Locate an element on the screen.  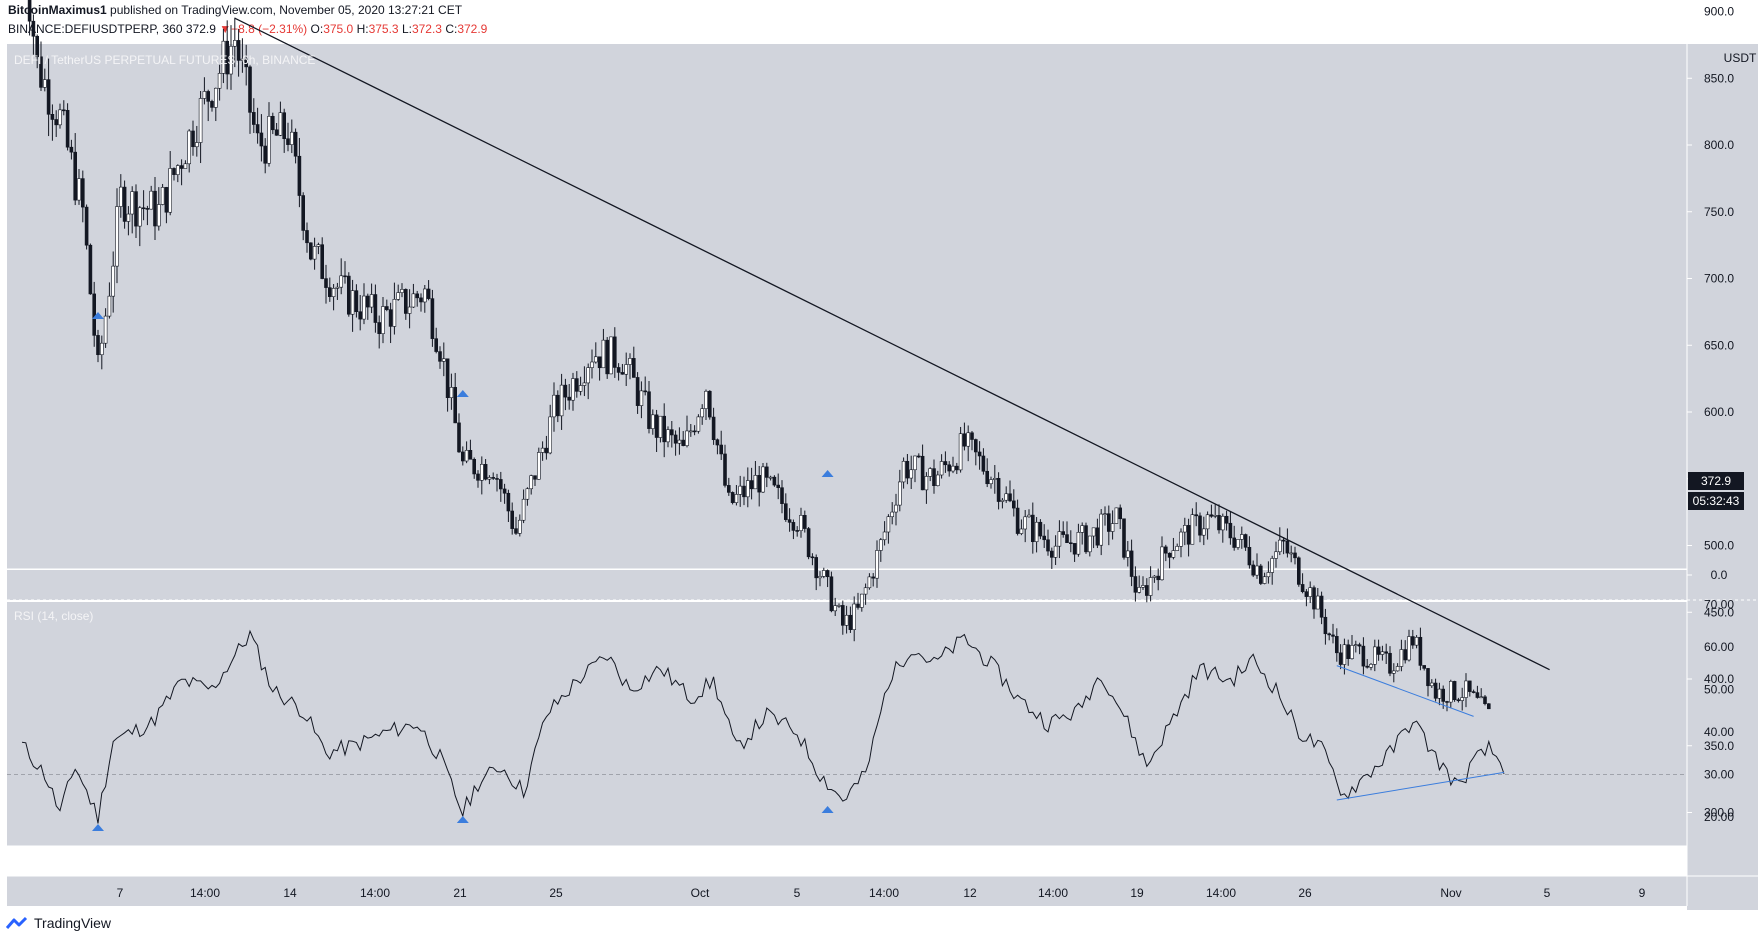
author-name: BitcoinMaximus1 is located at coordinates (57, 10).